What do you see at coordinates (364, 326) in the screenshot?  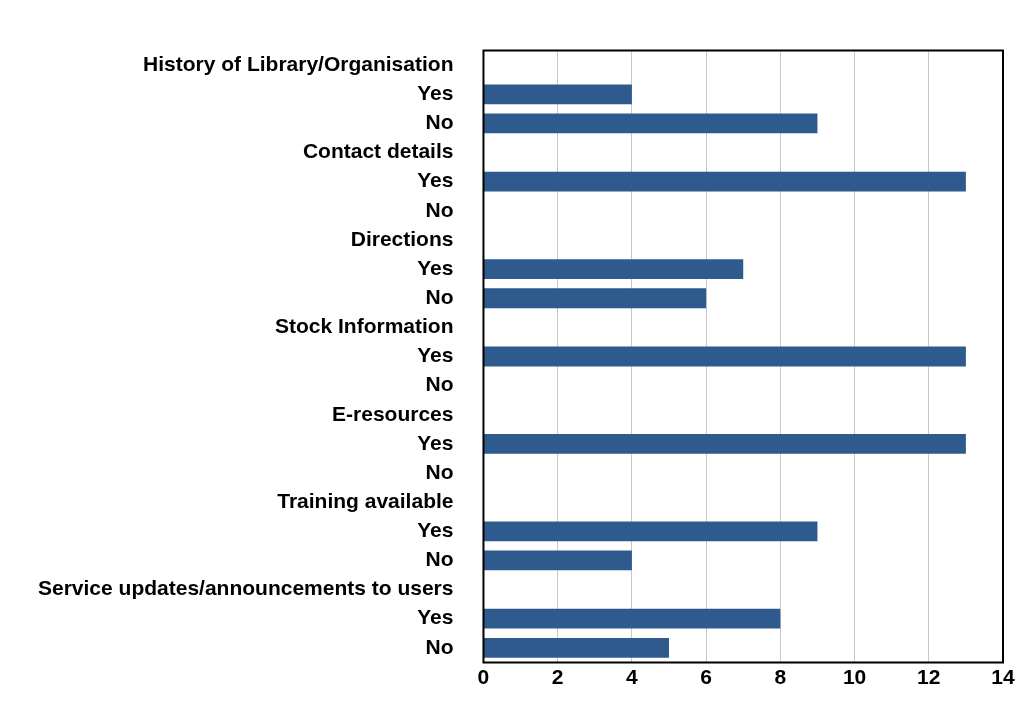 I see `y-tick-label: Stock Information` at bounding box center [364, 326].